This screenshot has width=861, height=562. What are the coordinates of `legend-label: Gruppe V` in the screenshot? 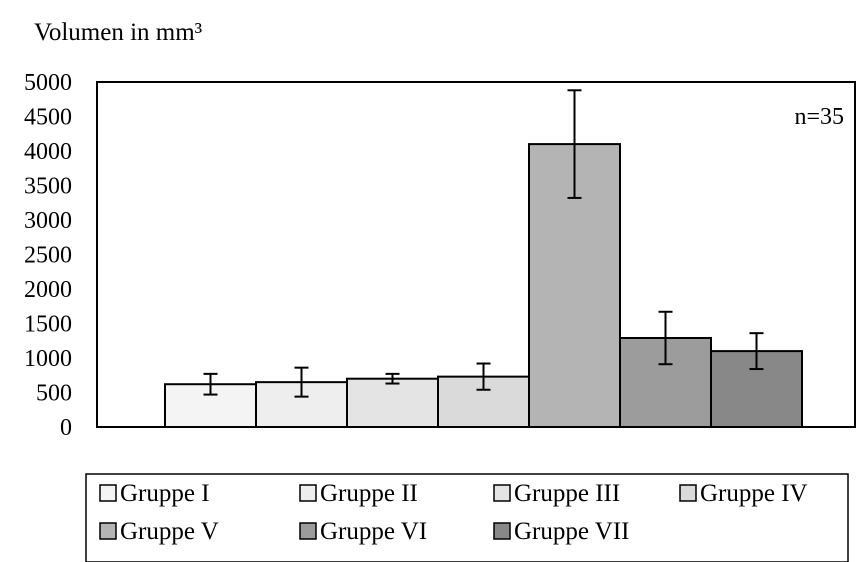 It's located at (169, 531).